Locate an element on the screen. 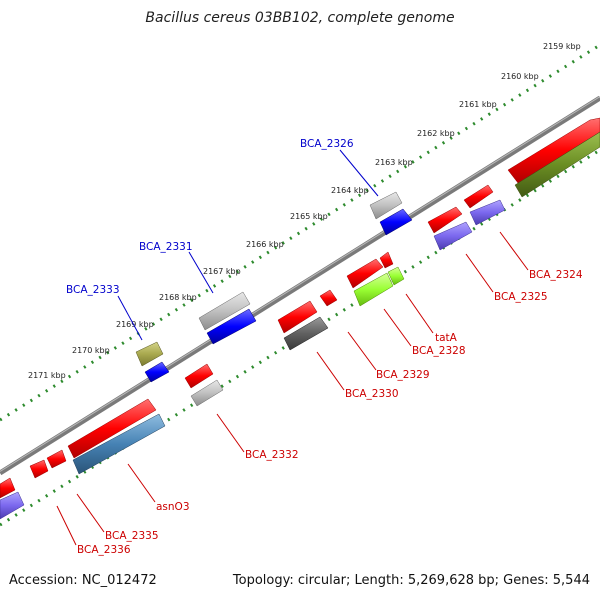 The image size is (600, 600). gene-asno3-steel is located at coordinates (119, 444).